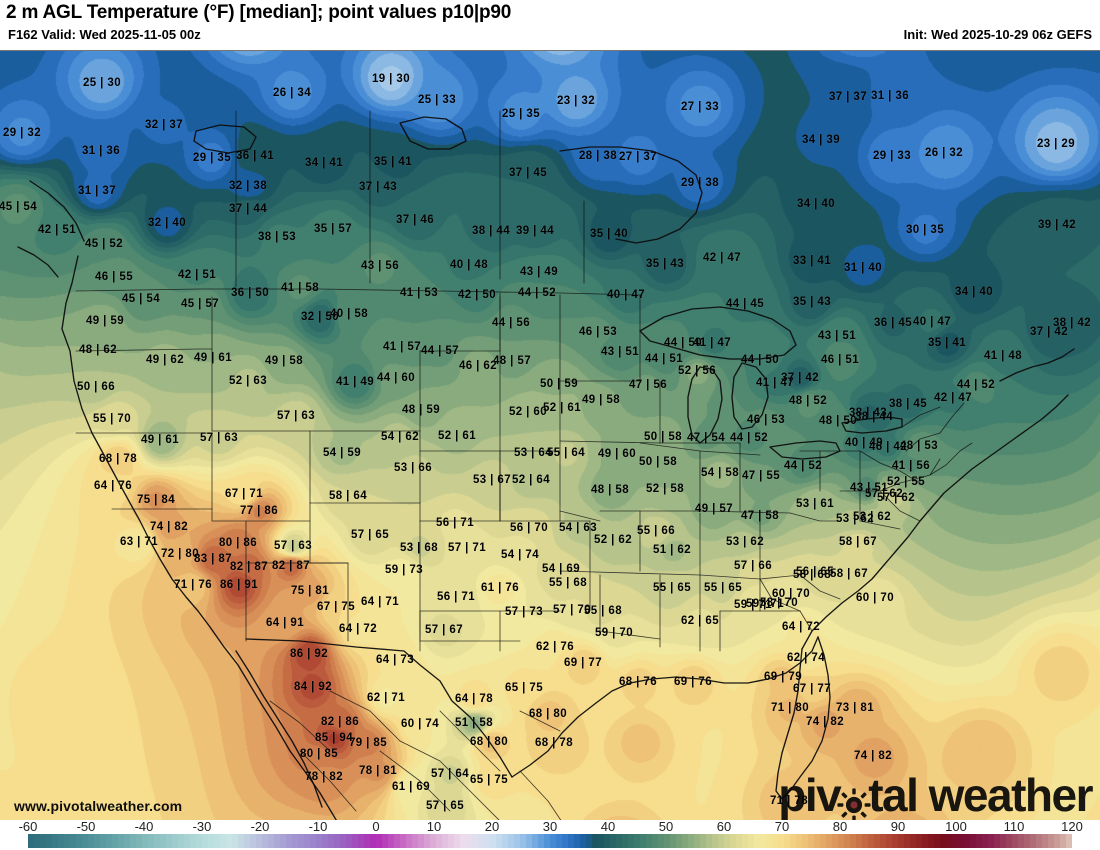  I want to click on colorbar-tick: 60, so click(724, 826).